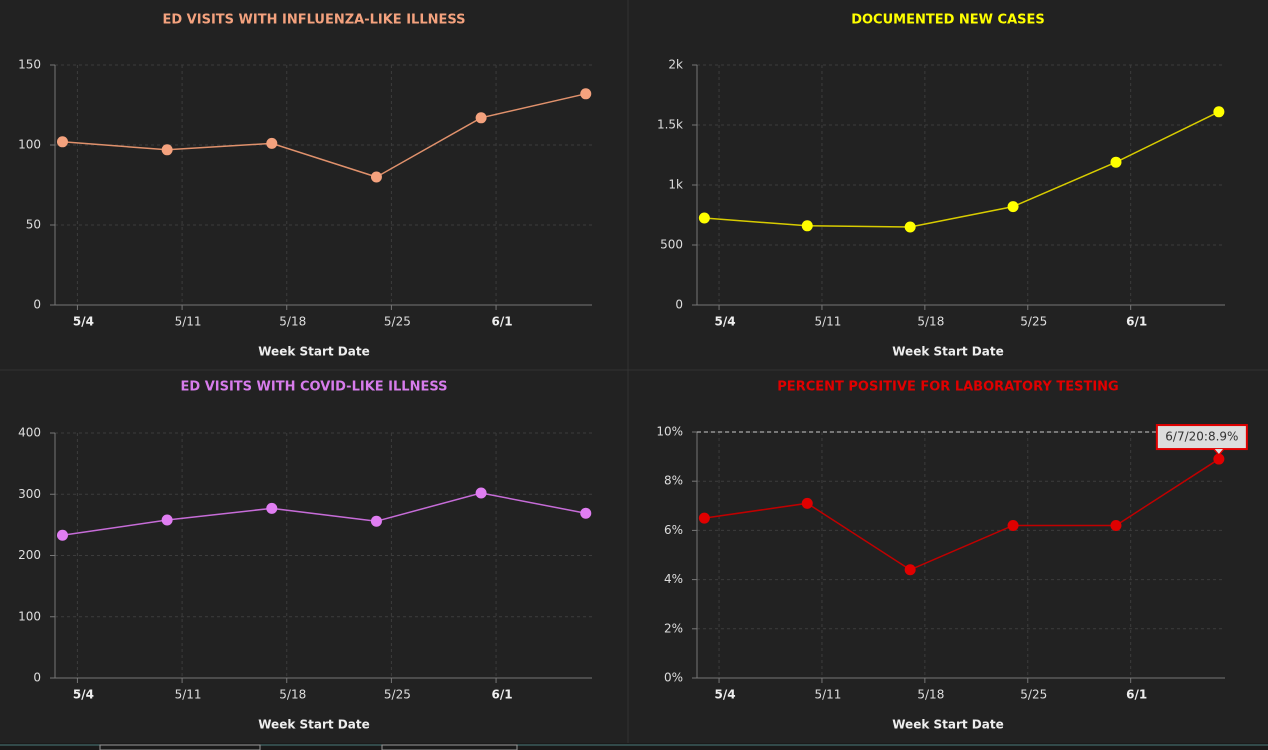 This screenshot has width=1268, height=750. I want to click on y-tick-label: 6%, so click(673, 530).